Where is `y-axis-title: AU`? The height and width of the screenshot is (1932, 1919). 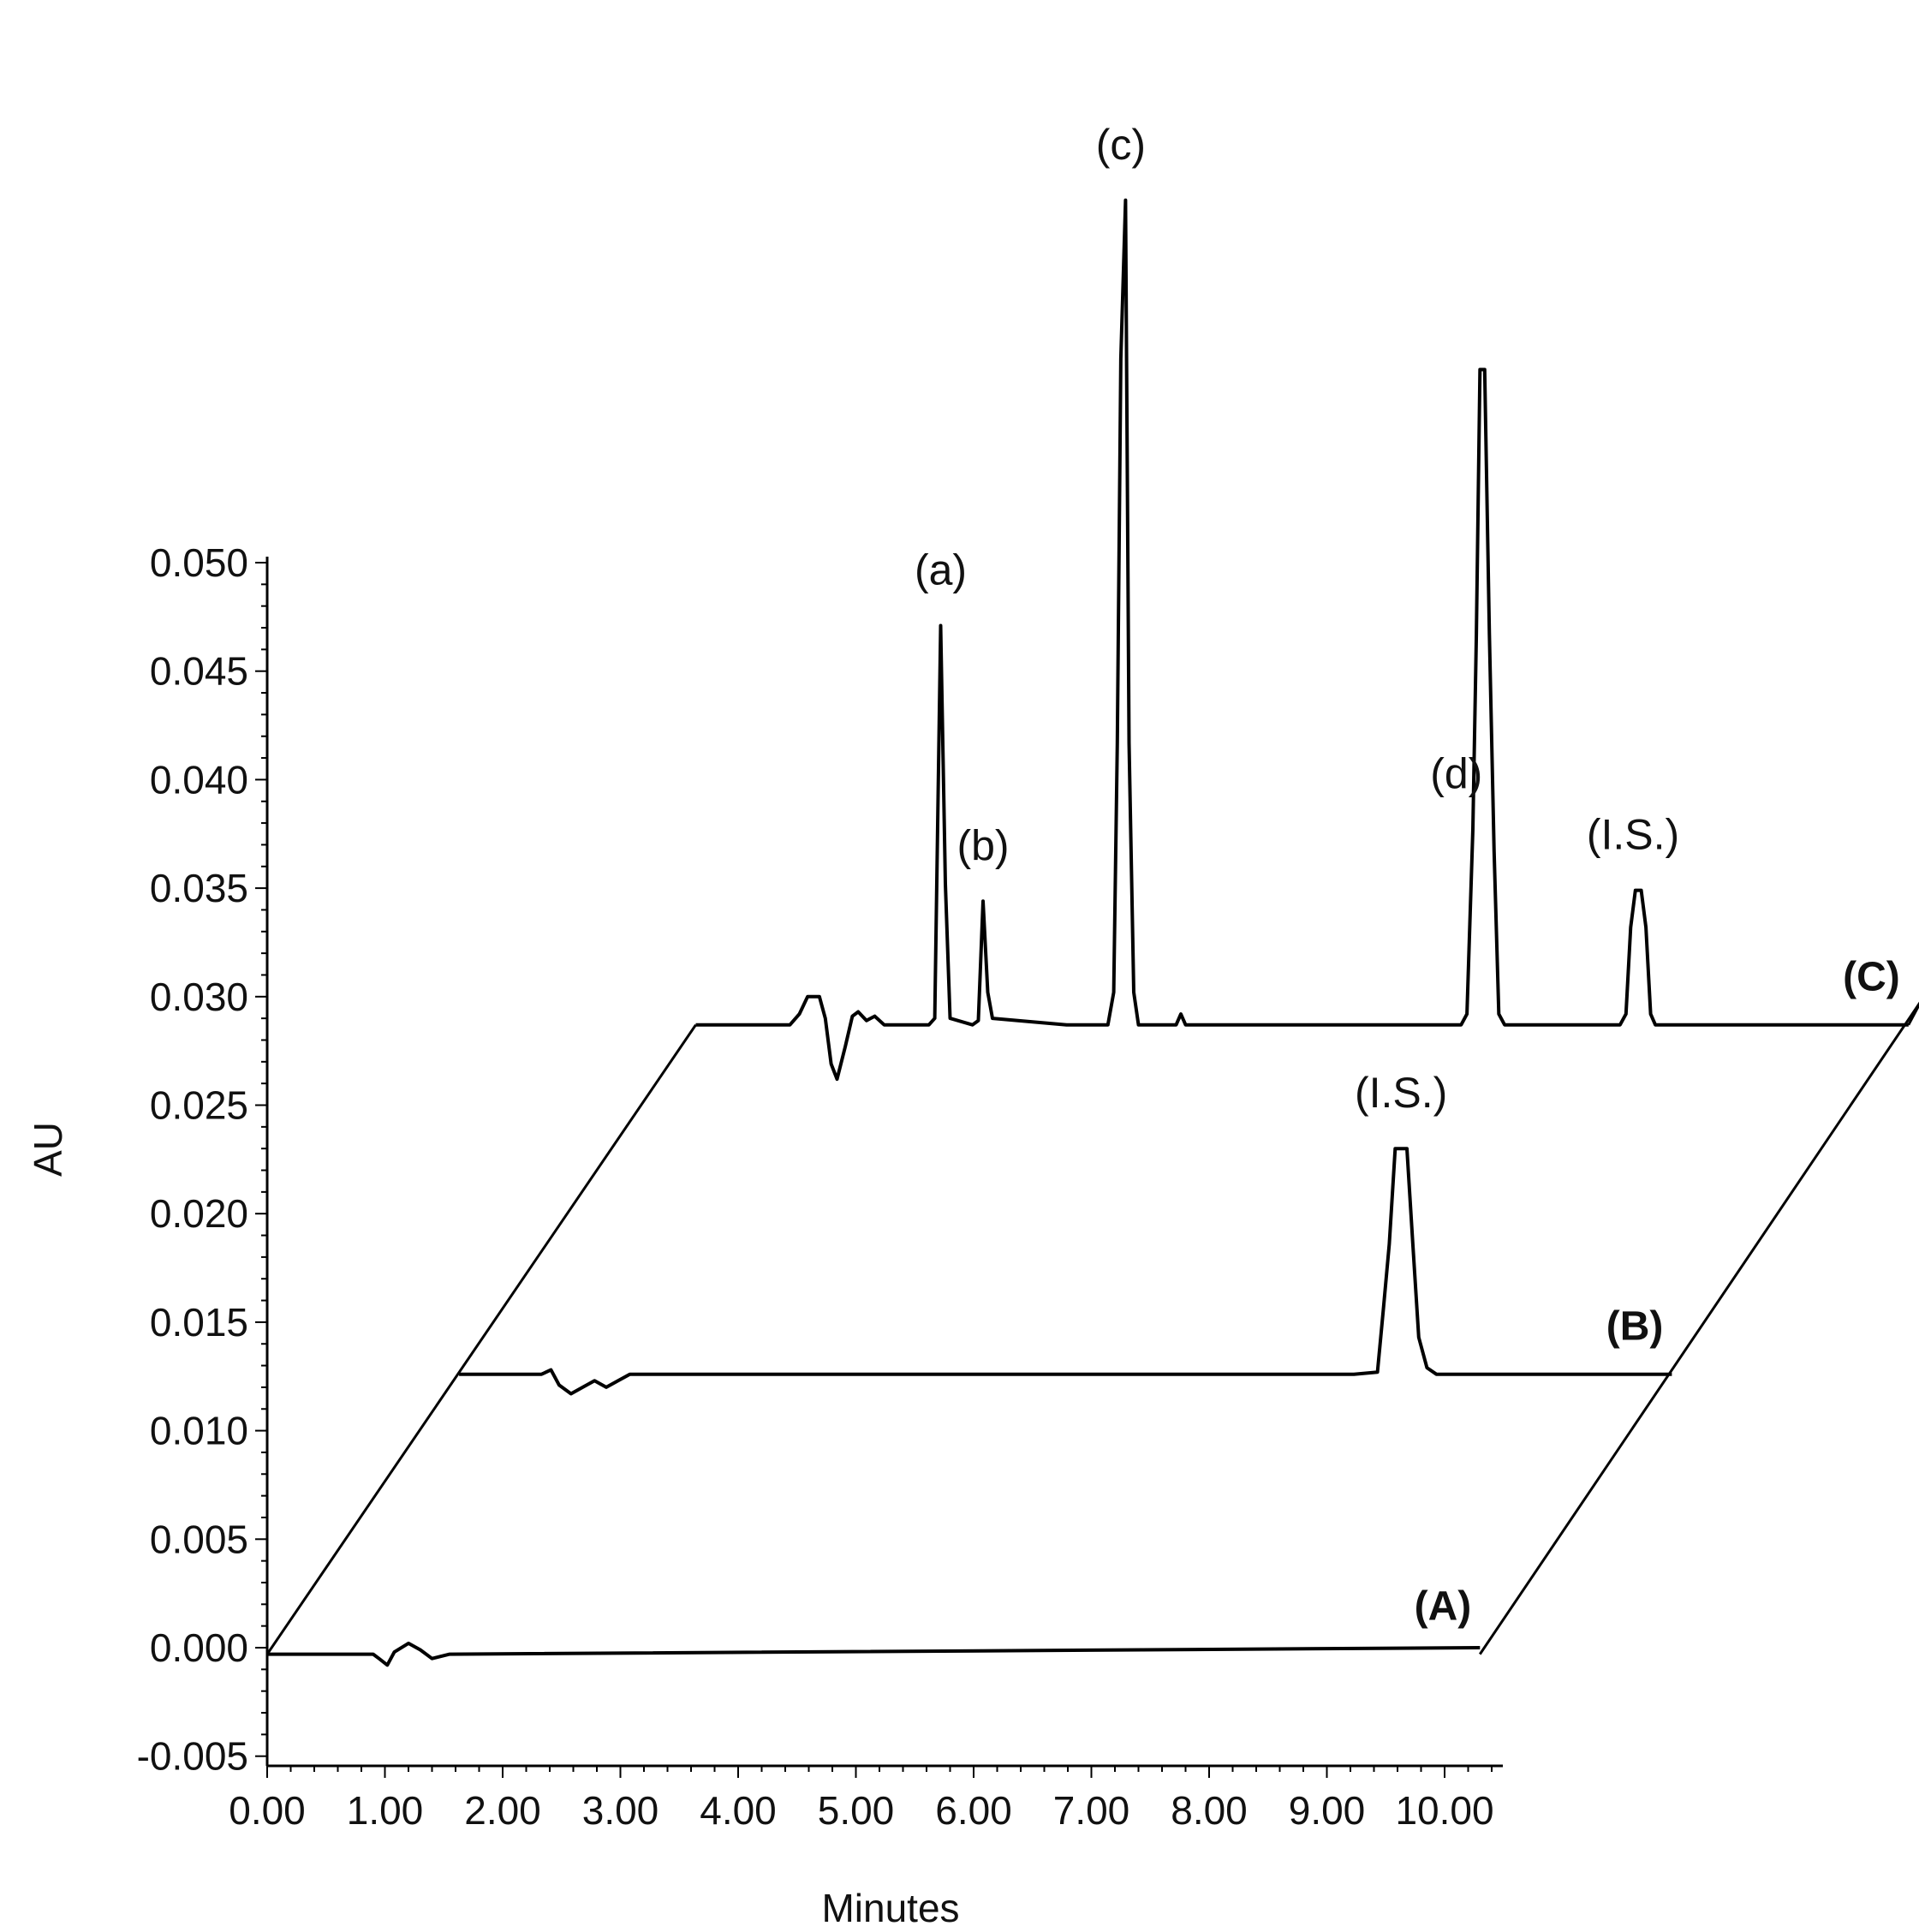 y-axis-title: AU is located at coordinates (48, 1149).